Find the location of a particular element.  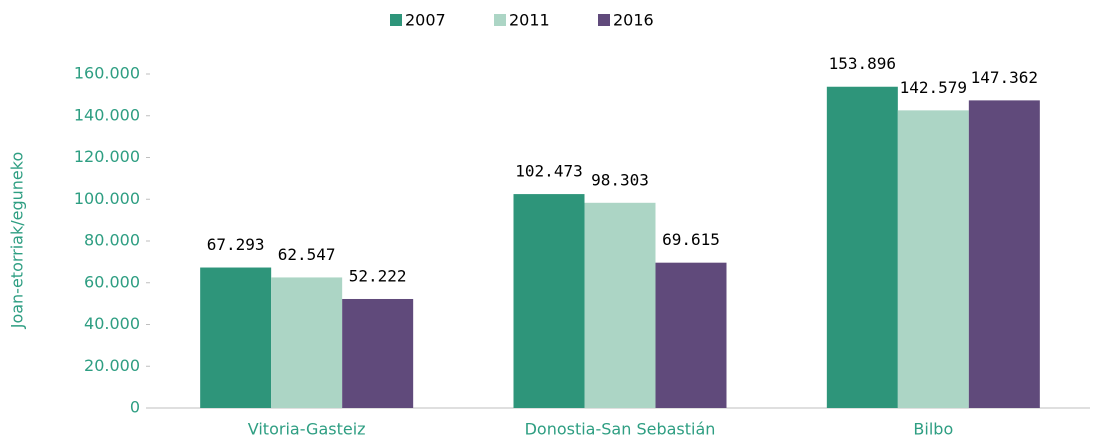

x-tick-label: Donostia-San Sebastián is located at coordinates (620, 429).